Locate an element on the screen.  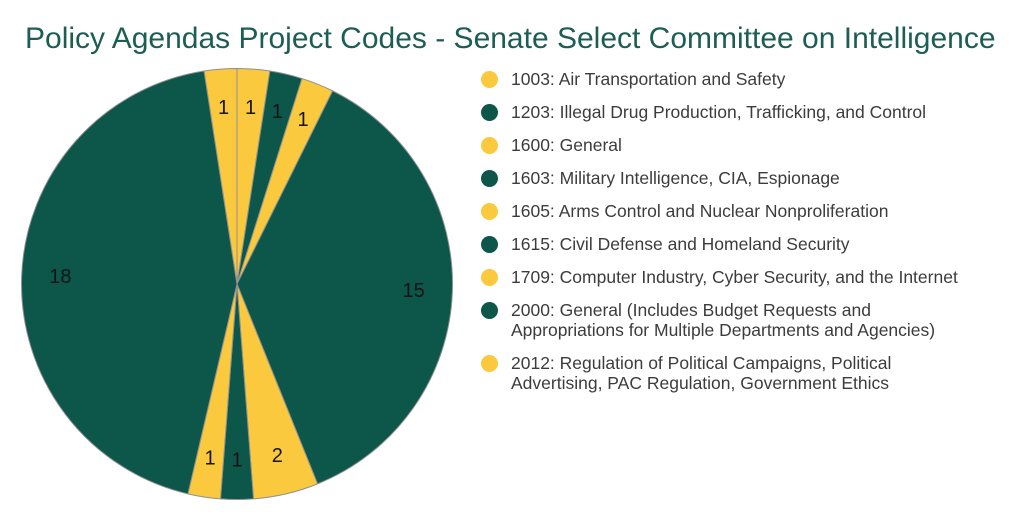
pie-slice-value-1600: 1 is located at coordinates (303, 120).